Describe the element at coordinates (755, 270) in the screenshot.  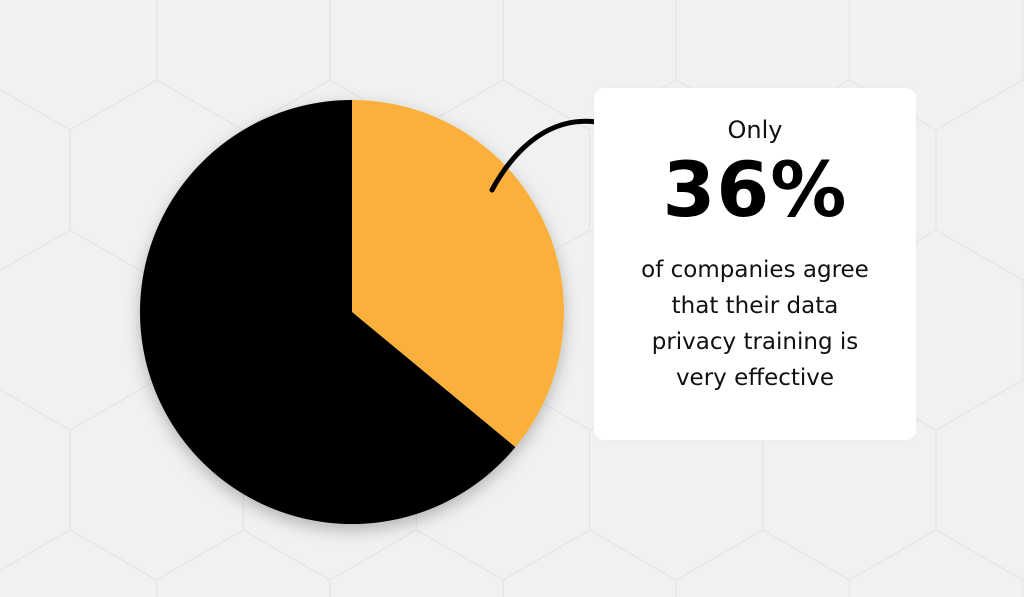
I see `description-line: of companies agree` at that location.